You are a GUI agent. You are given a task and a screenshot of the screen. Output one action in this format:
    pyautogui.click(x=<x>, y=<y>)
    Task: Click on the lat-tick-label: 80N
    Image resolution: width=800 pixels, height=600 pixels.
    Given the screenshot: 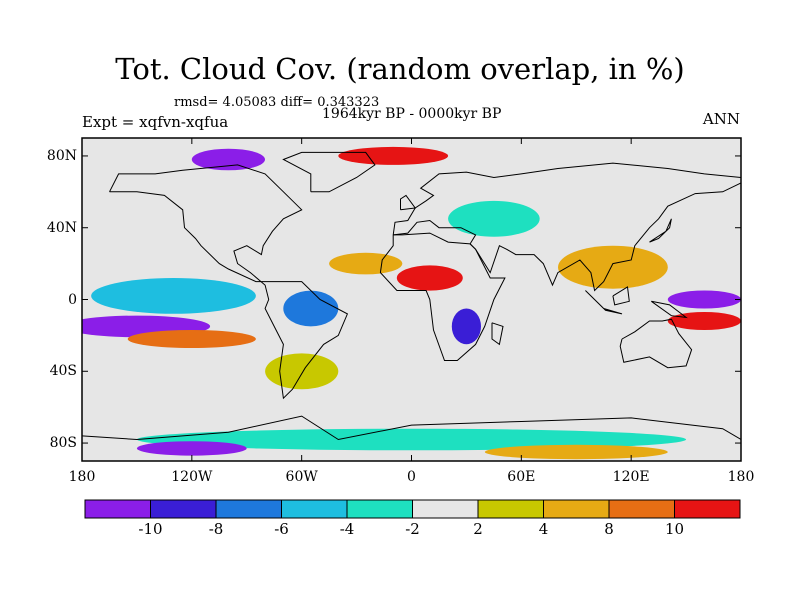 What is the action you would take?
    pyautogui.click(x=61, y=155)
    